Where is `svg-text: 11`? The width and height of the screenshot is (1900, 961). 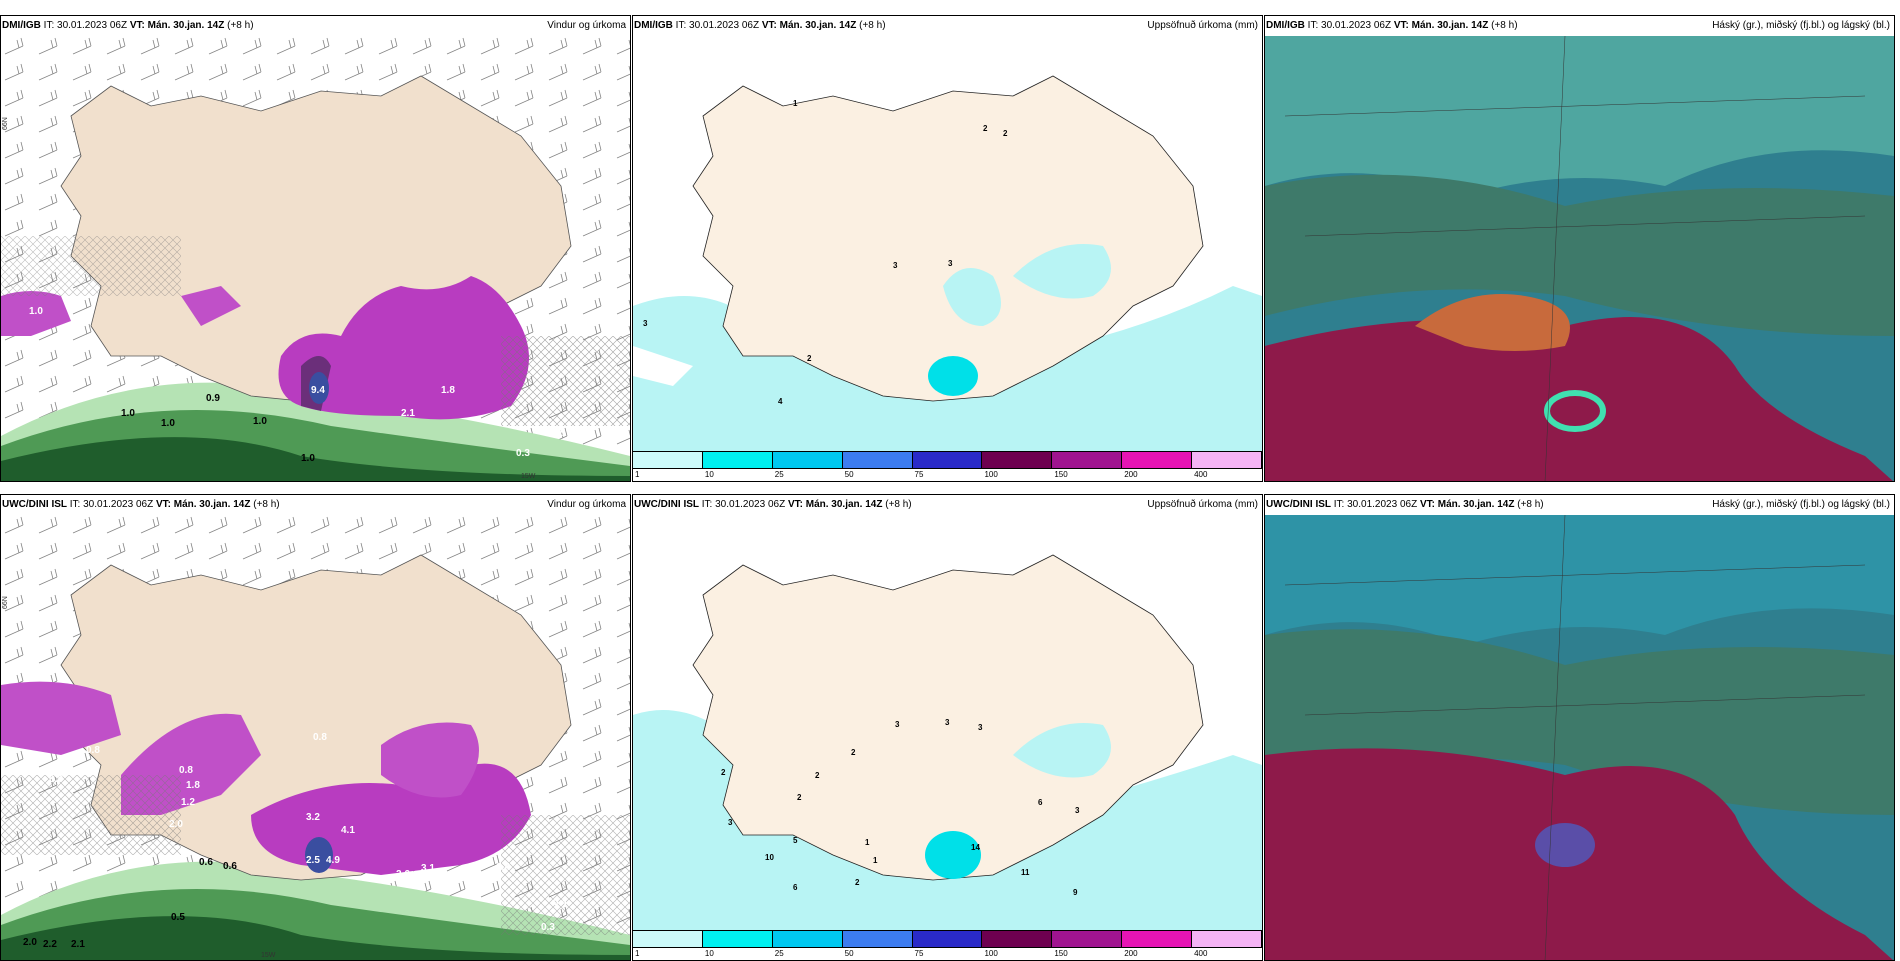 svg-text: 11 is located at coordinates (1025, 872).